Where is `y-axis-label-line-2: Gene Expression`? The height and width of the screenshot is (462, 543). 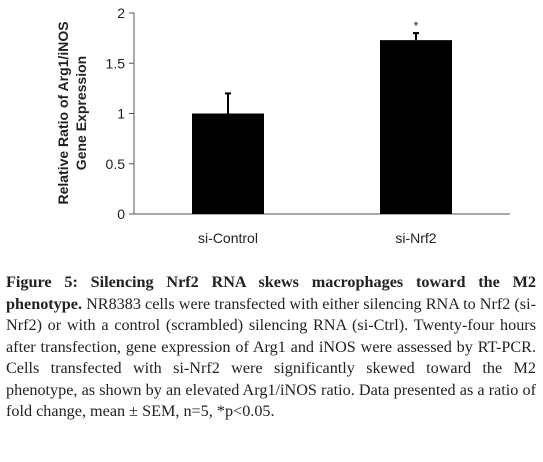
y-axis-label-line-2: Gene Expression is located at coordinates (81, 113).